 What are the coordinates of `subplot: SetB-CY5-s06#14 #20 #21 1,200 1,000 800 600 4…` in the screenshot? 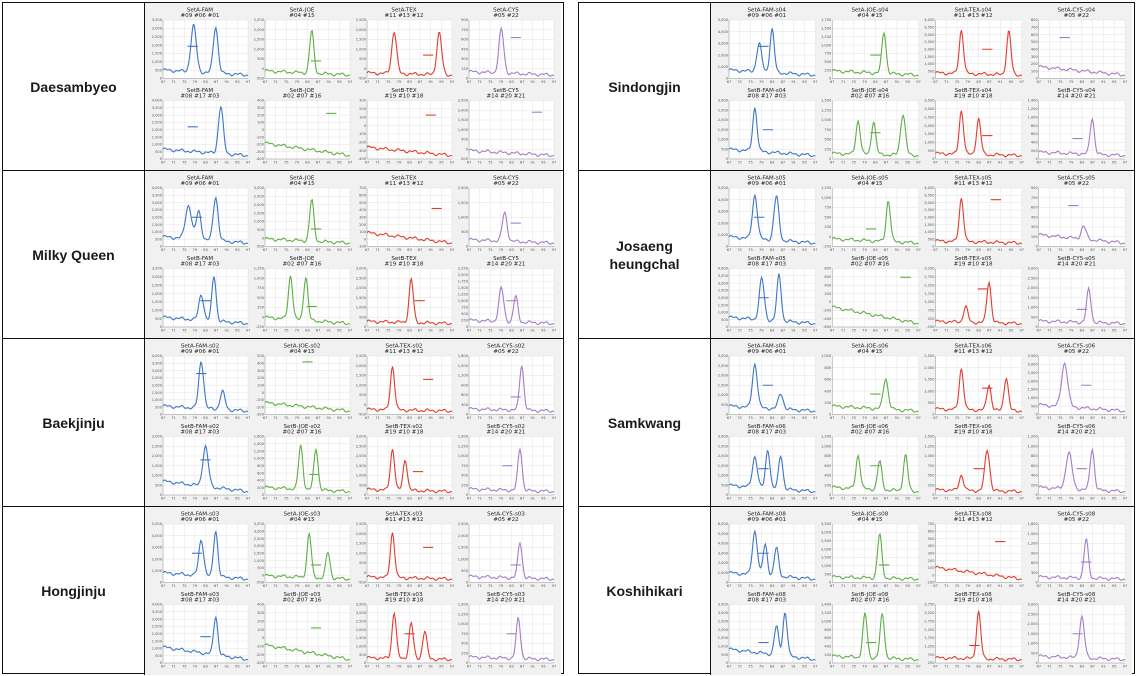 It's located at (1077, 462).